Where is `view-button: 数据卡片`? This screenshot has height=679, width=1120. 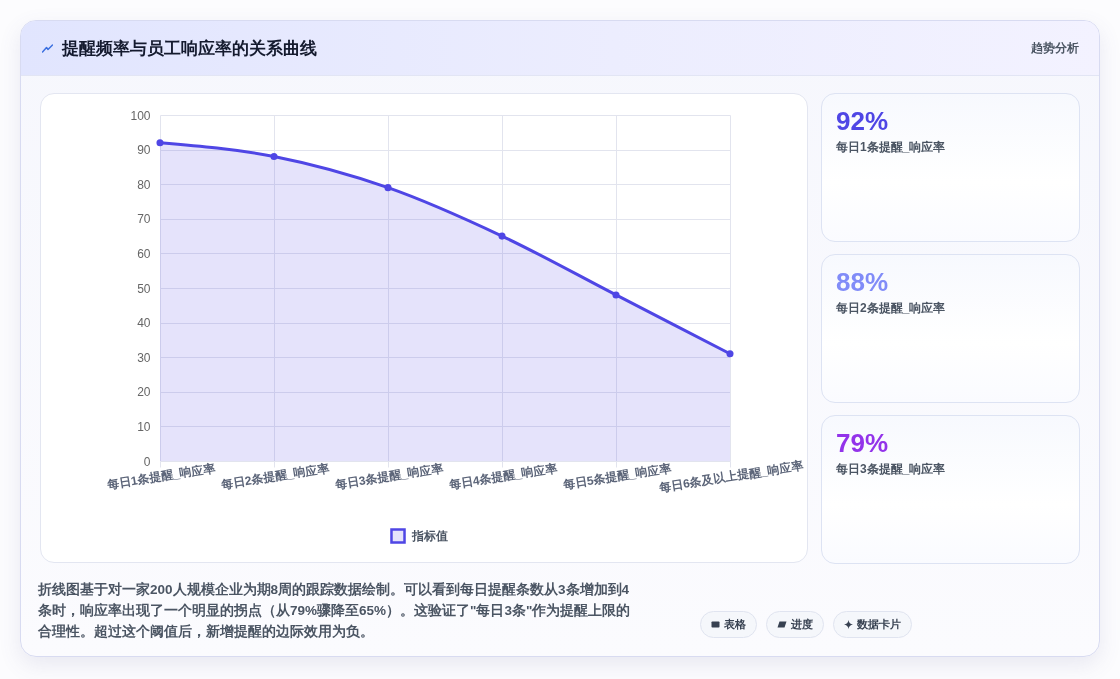
view-button: 数据卡片 is located at coordinates (872, 624).